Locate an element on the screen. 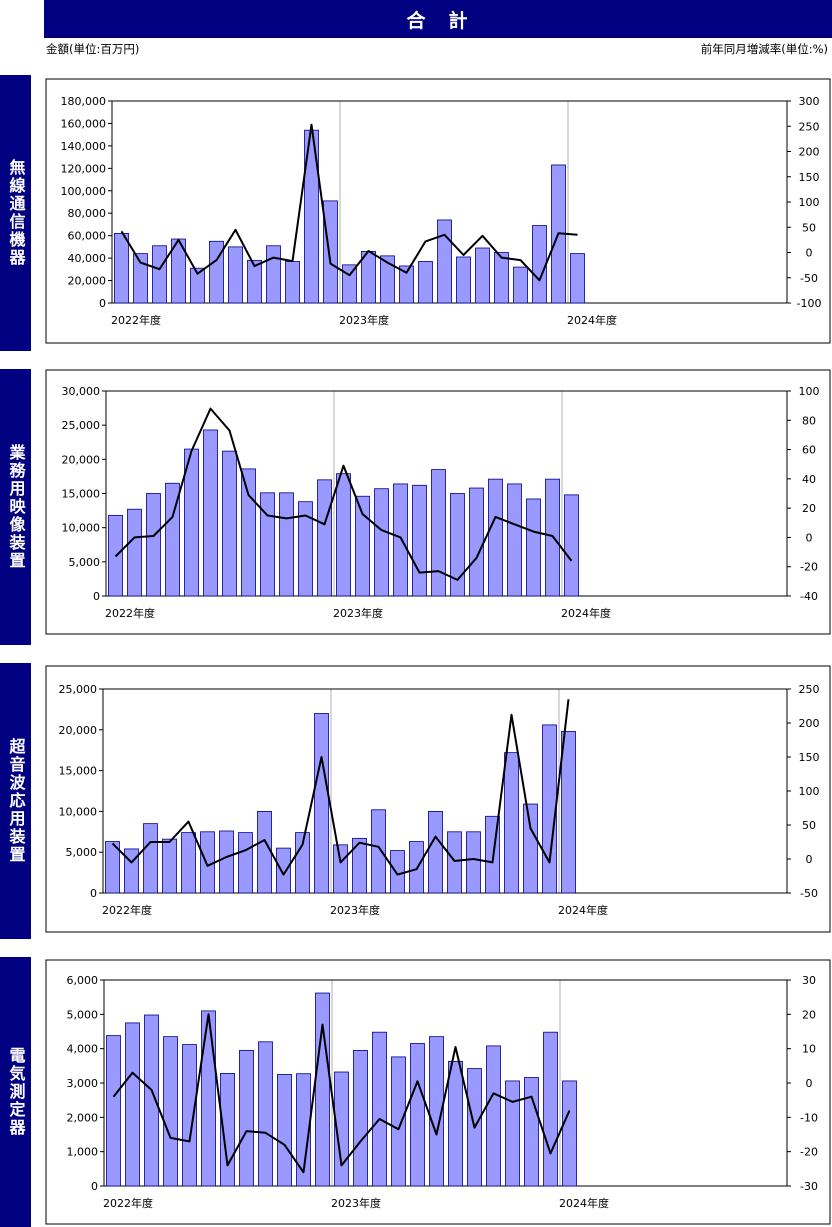 This screenshot has width=832, height=1227. left-axis-tick-label: 140,000 is located at coordinates (84, 146).